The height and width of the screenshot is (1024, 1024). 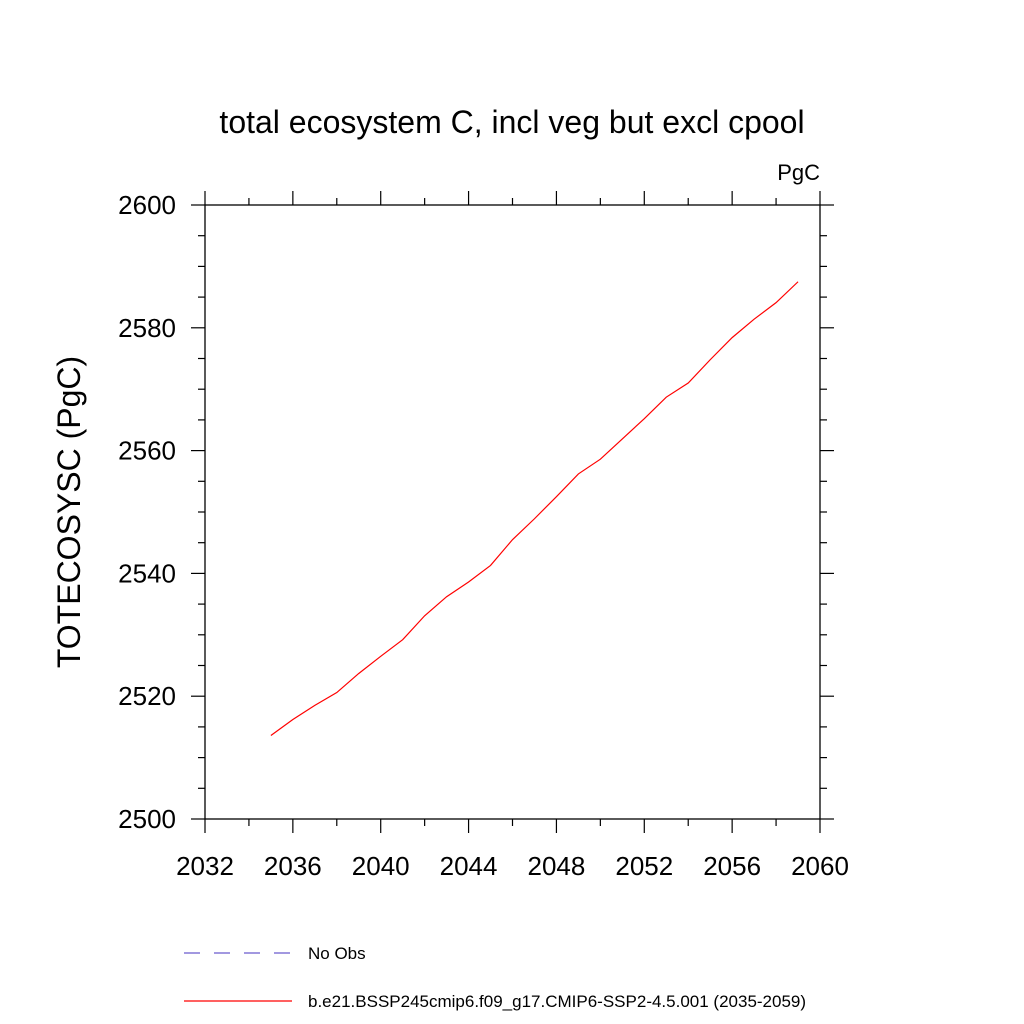 I want to click on legend-label: No Obs, so click(x=337, y=953).